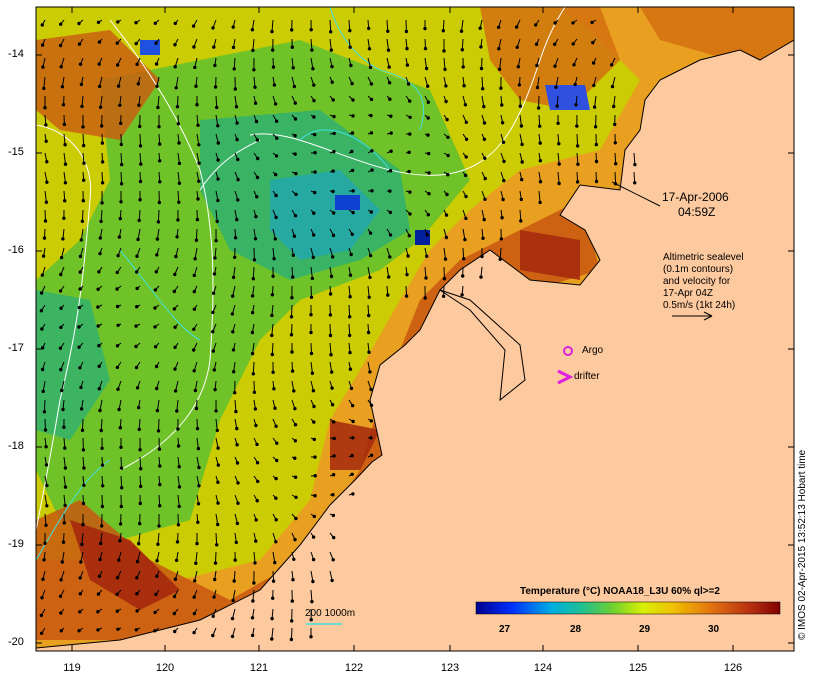 Image resolution: width=820 pixels, height=680 pixels. I want to click on lat-tick-label: -16, so click(16, 250).